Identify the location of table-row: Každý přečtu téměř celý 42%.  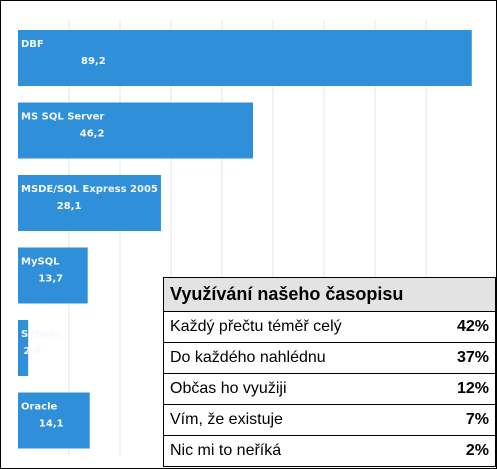
(329, 327).